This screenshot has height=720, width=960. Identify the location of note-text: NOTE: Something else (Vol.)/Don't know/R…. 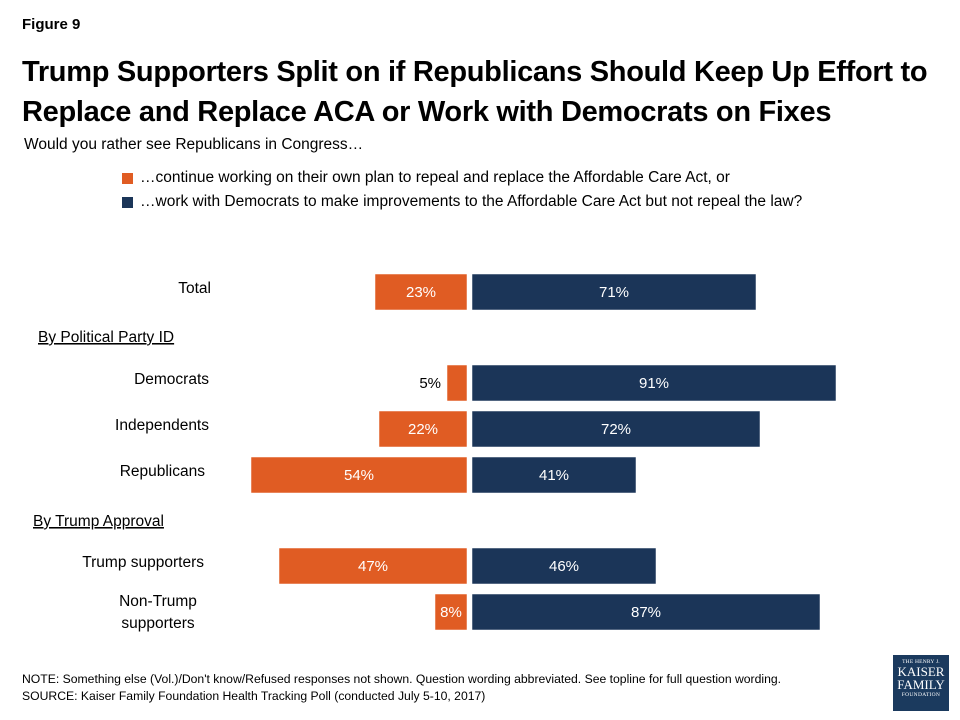
(402, 679).